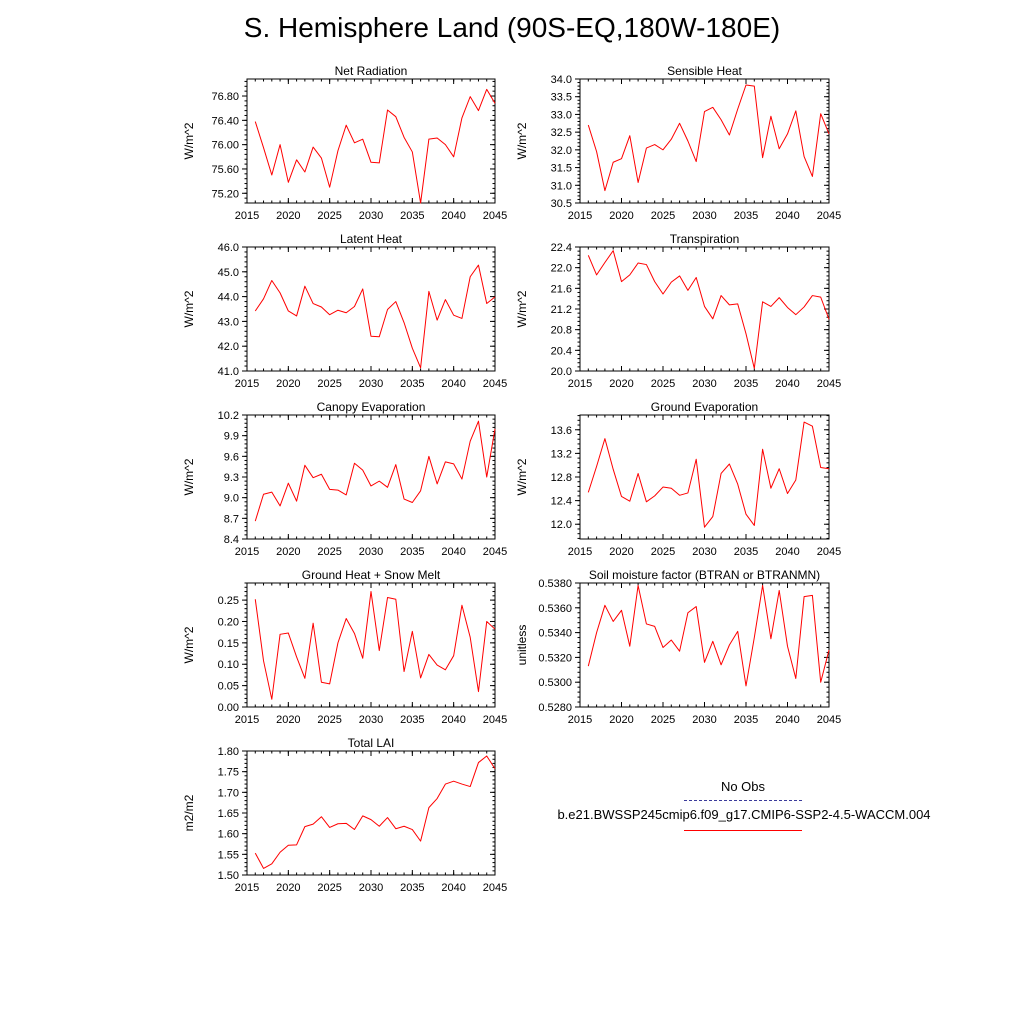 The width and height of the screenshot is (1024, 1024). I want to click on y-tick-label: 21.2, so click(561, 310).